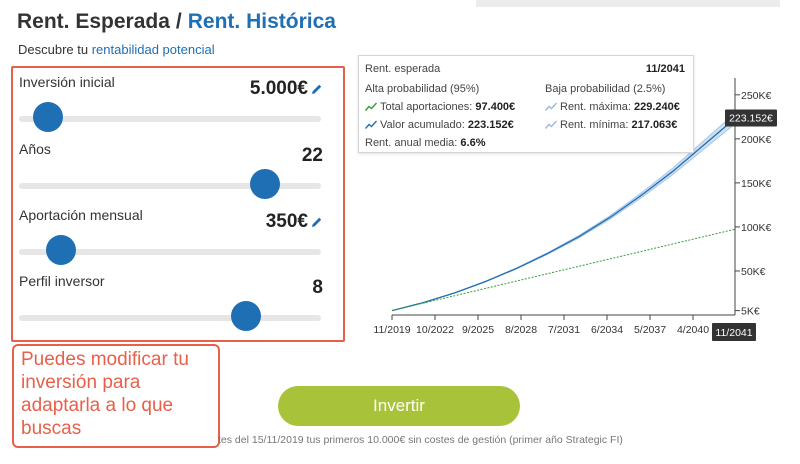 The height and width of the screenshot is (464, 800). Describe the element at coordinates (693, 330) in the screenshot. I see `x-tick-label: 4/2040` at that location.